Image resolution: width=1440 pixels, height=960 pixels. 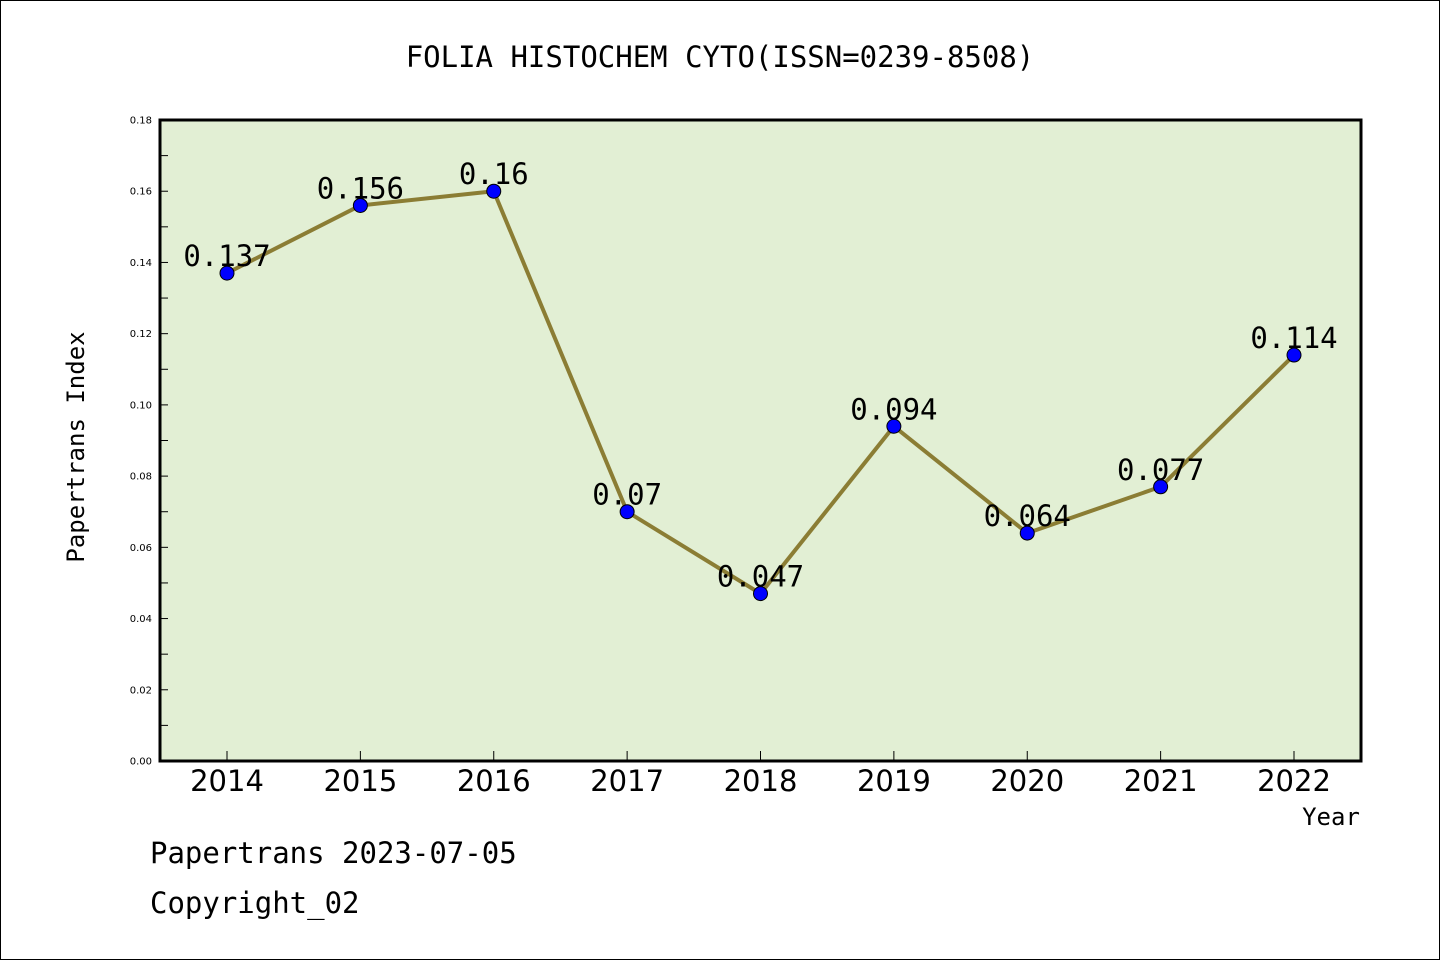 I want to click on data-point-2022, so click(x=1294, y=355).